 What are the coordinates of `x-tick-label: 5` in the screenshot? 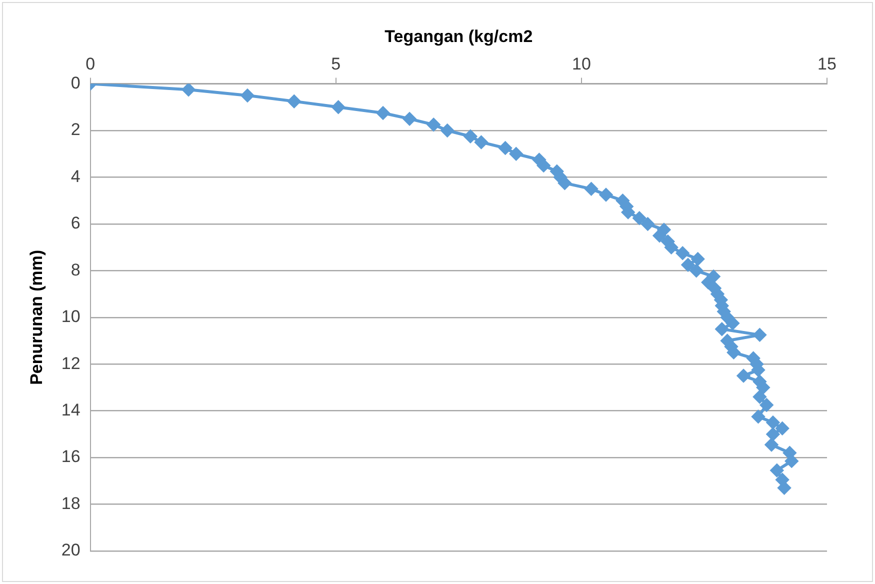 It's located at (336, 64).